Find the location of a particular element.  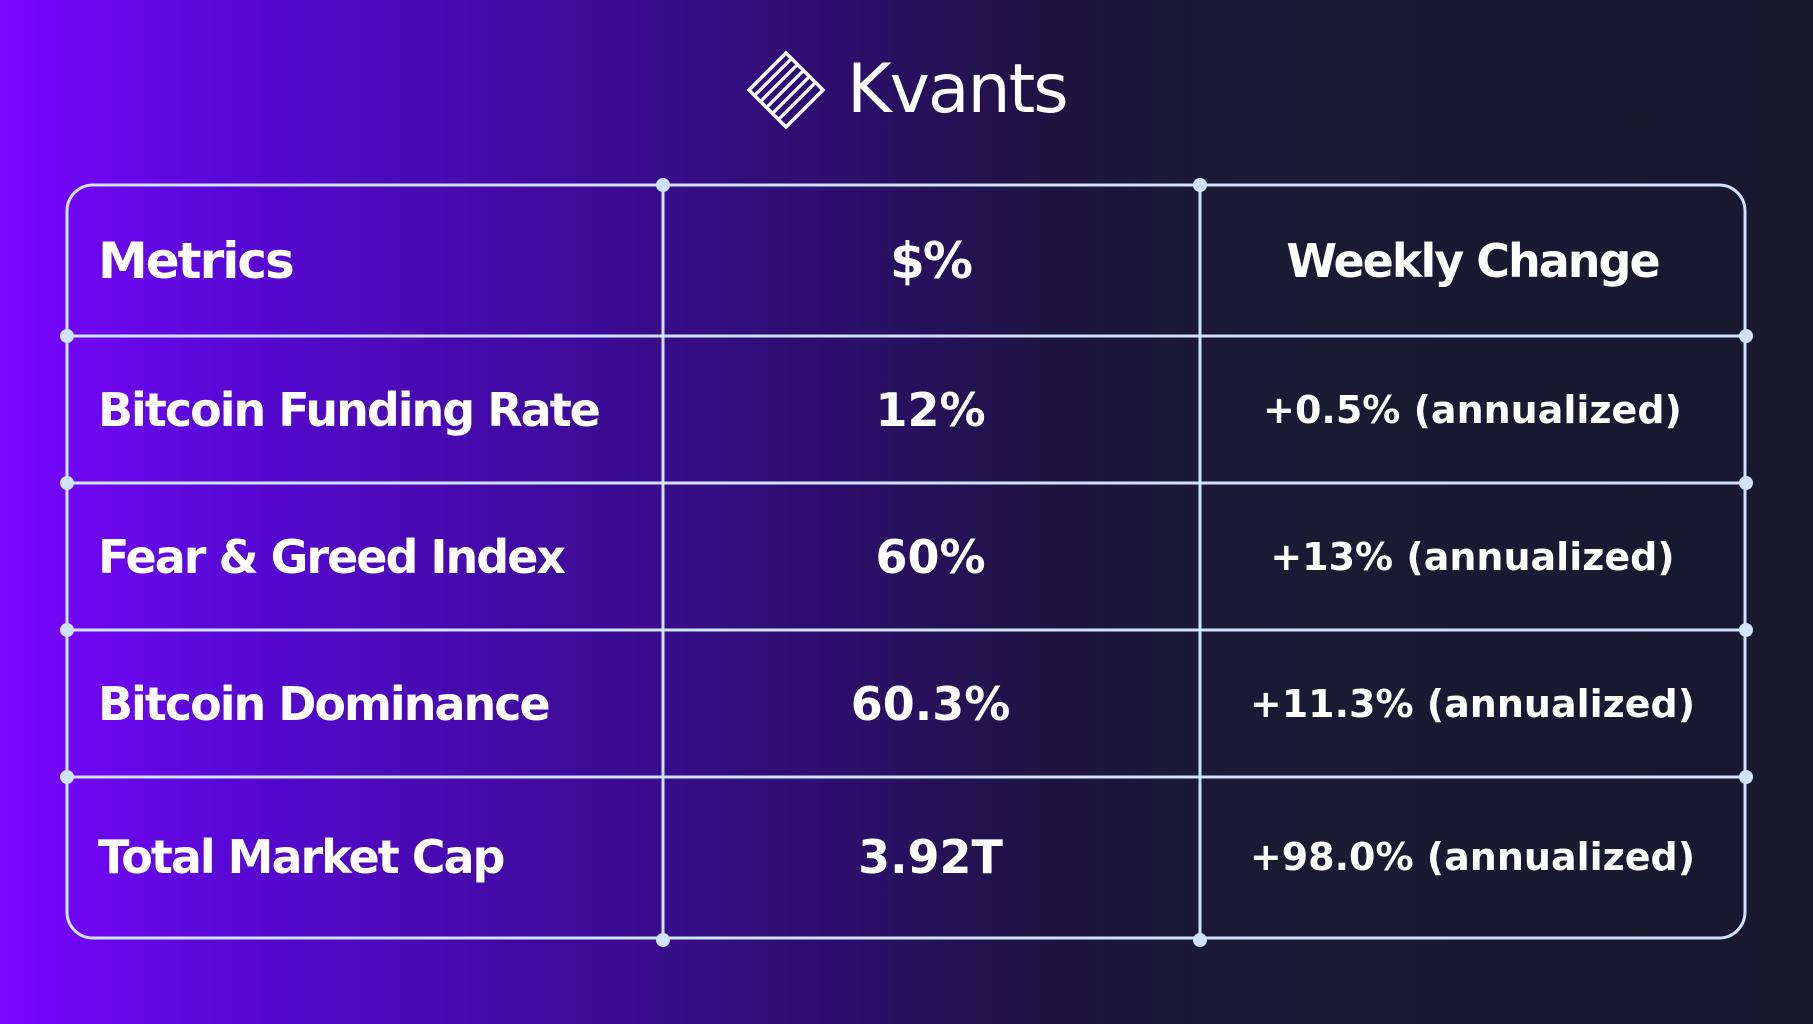

metric-name: Bitcoin Dominance is located at coordinates (324, 703).